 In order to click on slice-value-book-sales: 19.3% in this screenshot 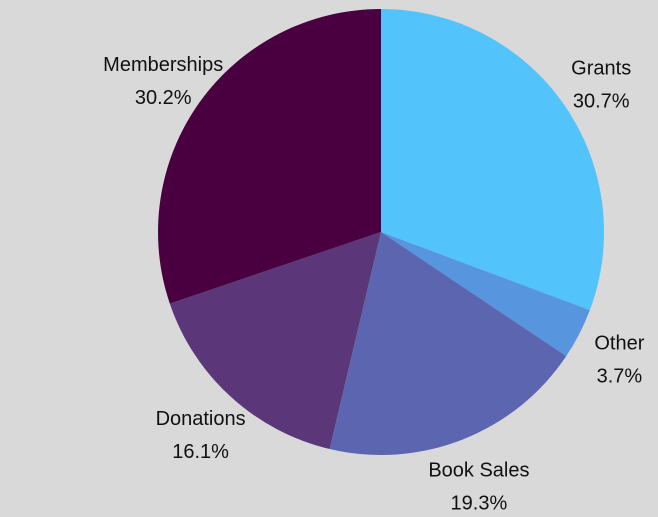, I will do `click(479, 504)`.